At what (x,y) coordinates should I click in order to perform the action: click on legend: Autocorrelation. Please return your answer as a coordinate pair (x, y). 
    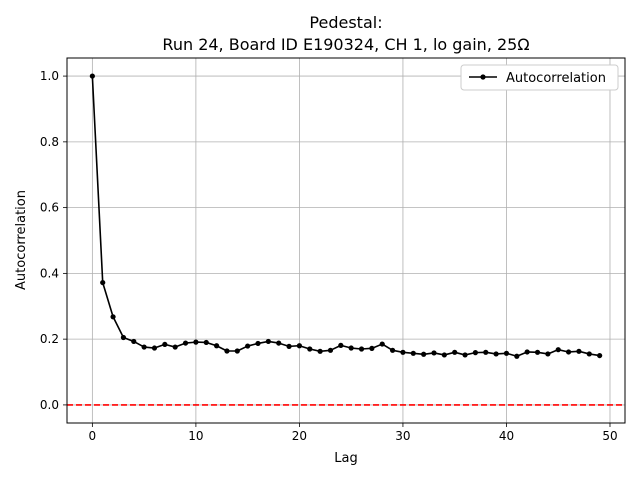
    Looking at the image, I should click on (539, 77).